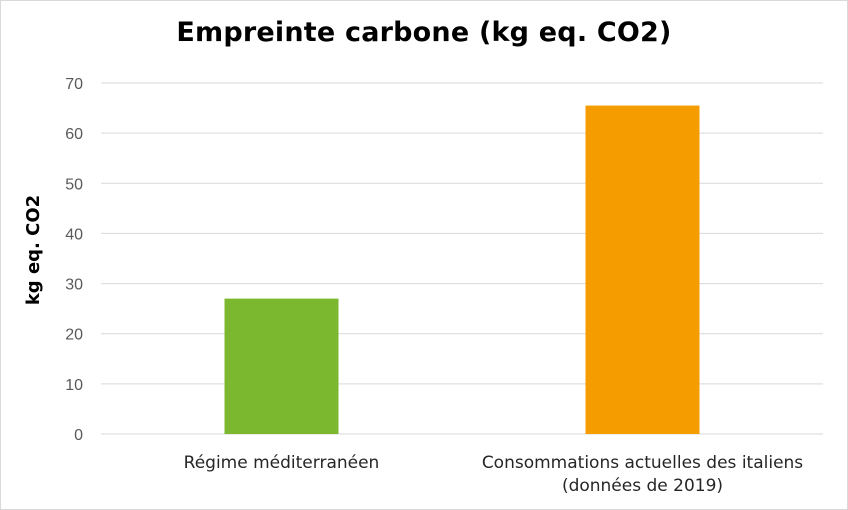 Image resolution: width=848 pixels, height=510 pixels. What do you see at coordinates (642, 463) in the screenshot?
I see `x-category-label-line: Consommations actuelles des italiens` at bounding box center [642, 463].